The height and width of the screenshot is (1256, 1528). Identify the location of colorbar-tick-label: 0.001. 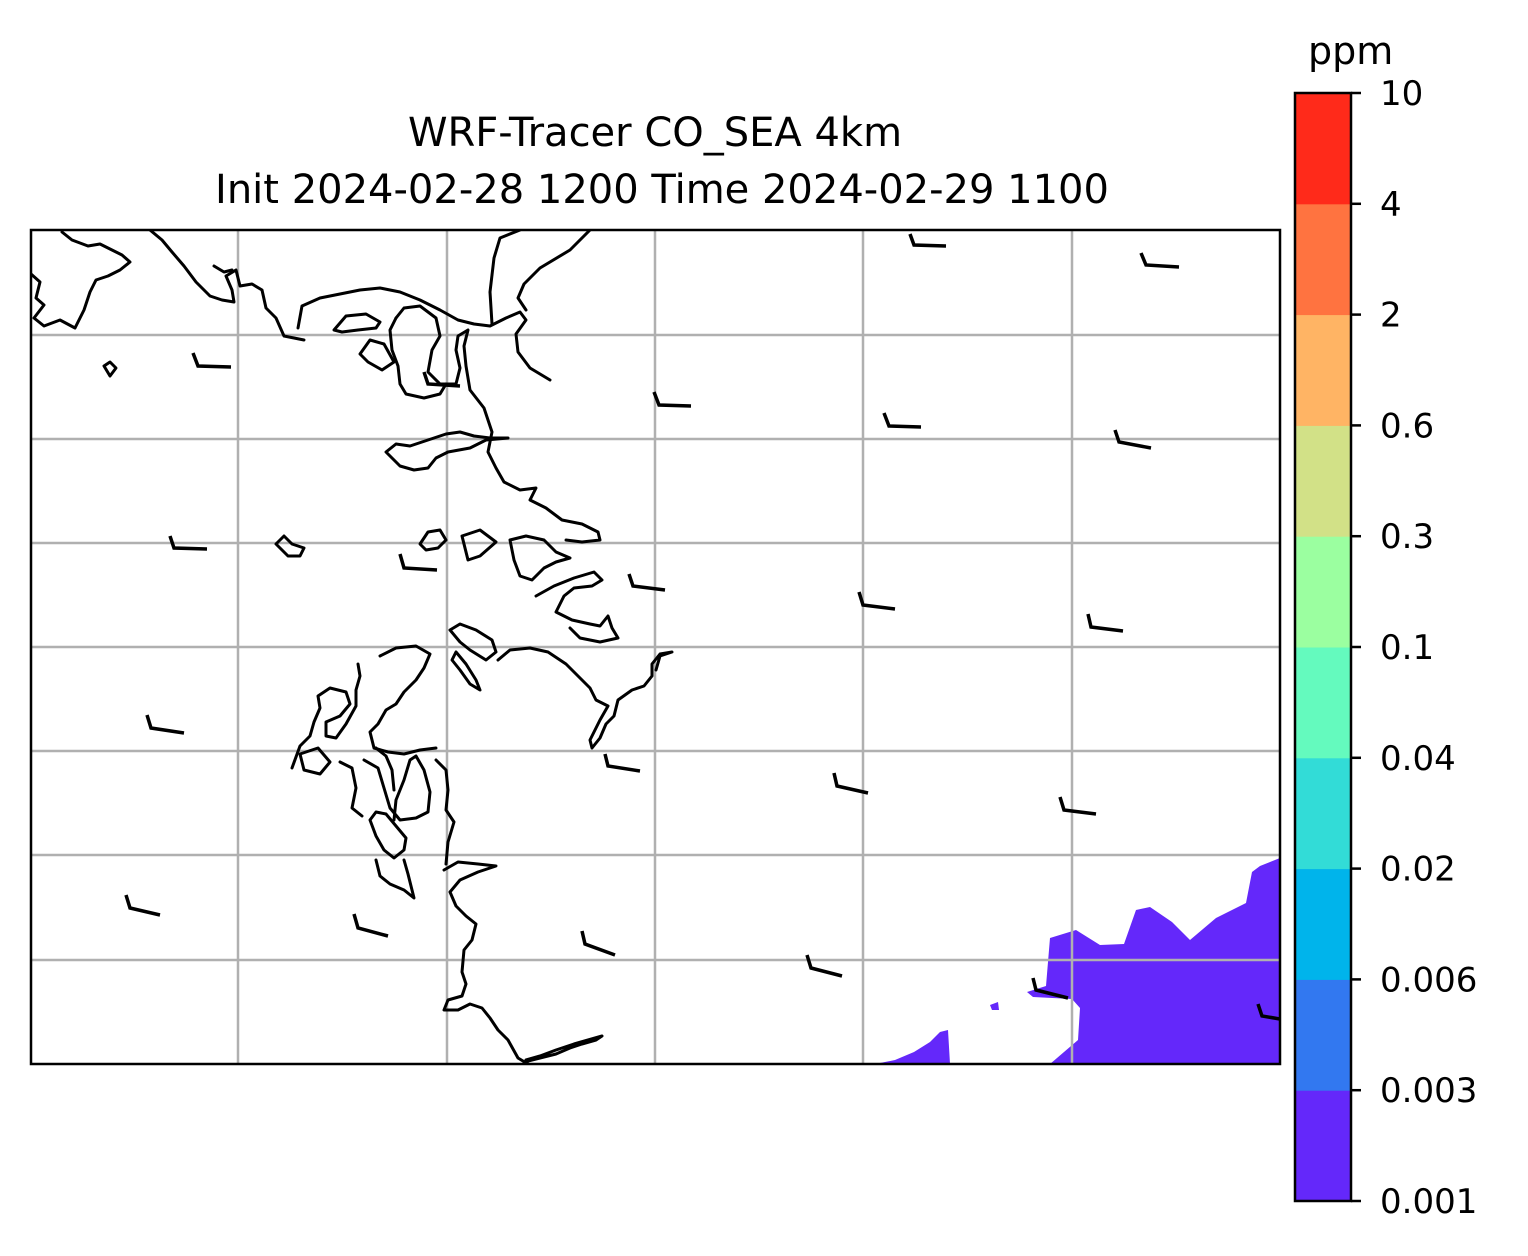
(1428, 1202).